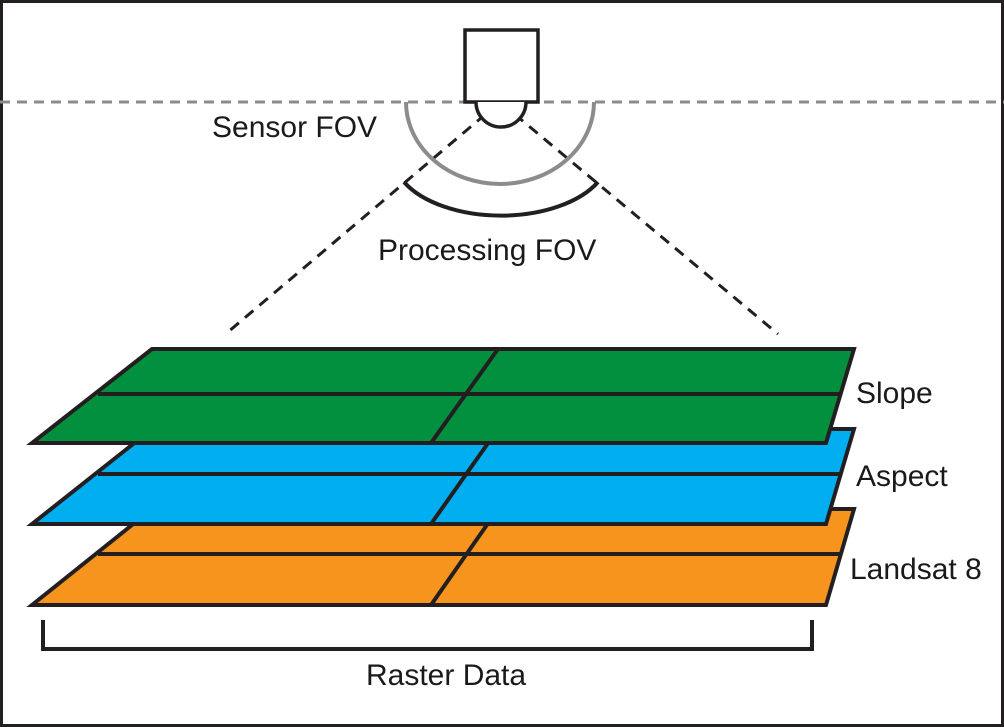 This screenshot has width=1004, height=727. Describe the element at coordinates (501, 115) in the screenshot. I see `sensor-lens-icon` at that location.